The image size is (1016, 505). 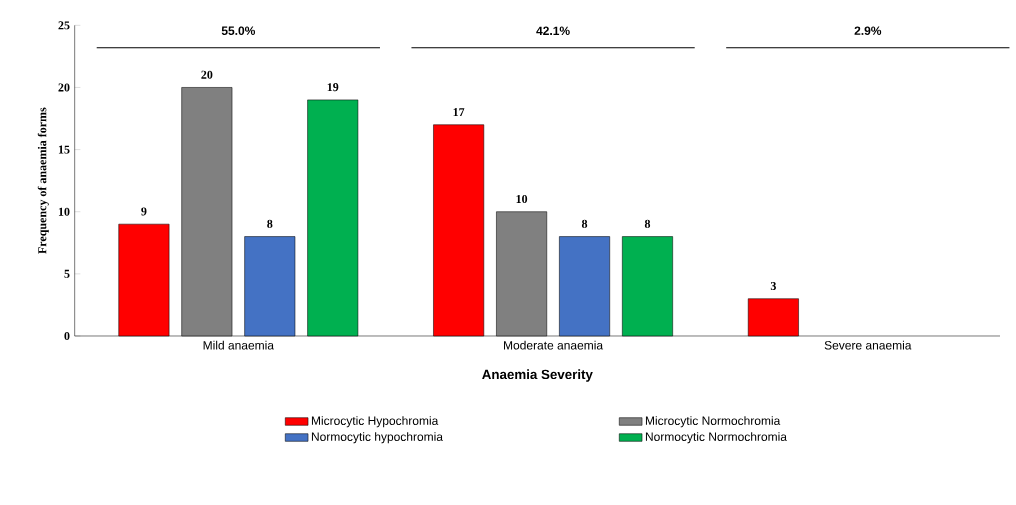 I want to click on x-tick-label: Moderate anaemia, so click(x=554, y=345).